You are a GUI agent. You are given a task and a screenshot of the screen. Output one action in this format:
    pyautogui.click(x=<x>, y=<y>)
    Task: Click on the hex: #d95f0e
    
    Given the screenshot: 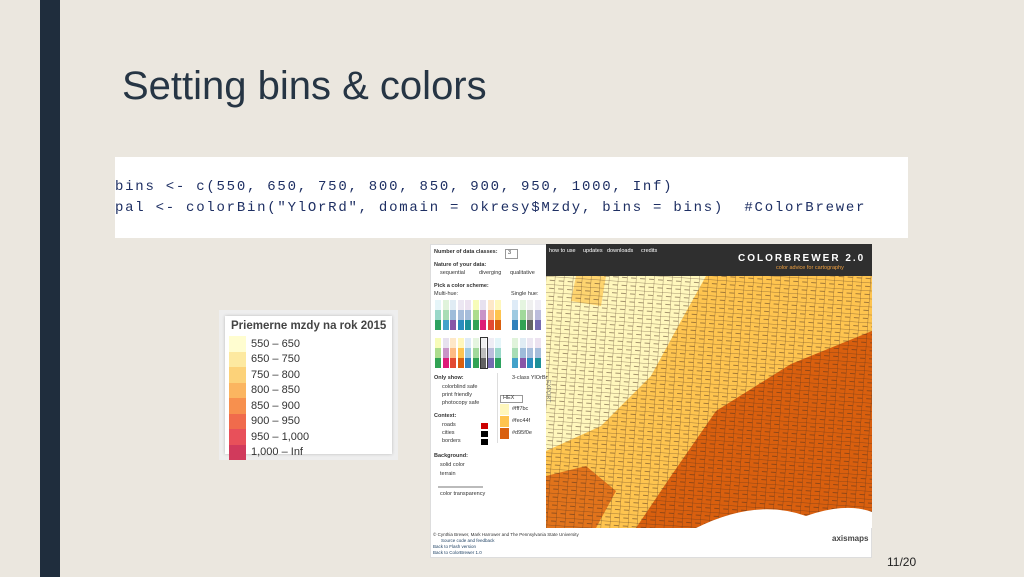 What is the action you would take?
    pyautogui.click(x=522, y=433)
    